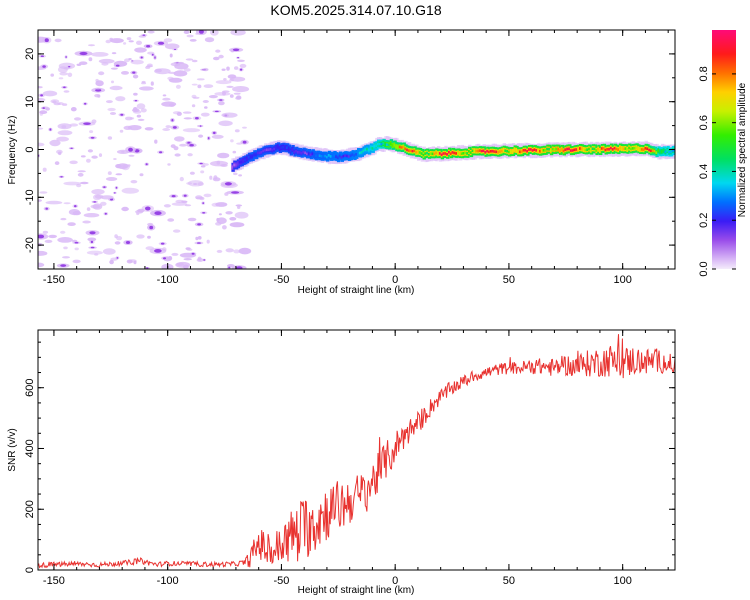 Image resolution: width=750 pixels, height=600 pixels. Describe the element at coordinates (30, 54) in the screenshot. I see `y-tick-label: 20` at that location.